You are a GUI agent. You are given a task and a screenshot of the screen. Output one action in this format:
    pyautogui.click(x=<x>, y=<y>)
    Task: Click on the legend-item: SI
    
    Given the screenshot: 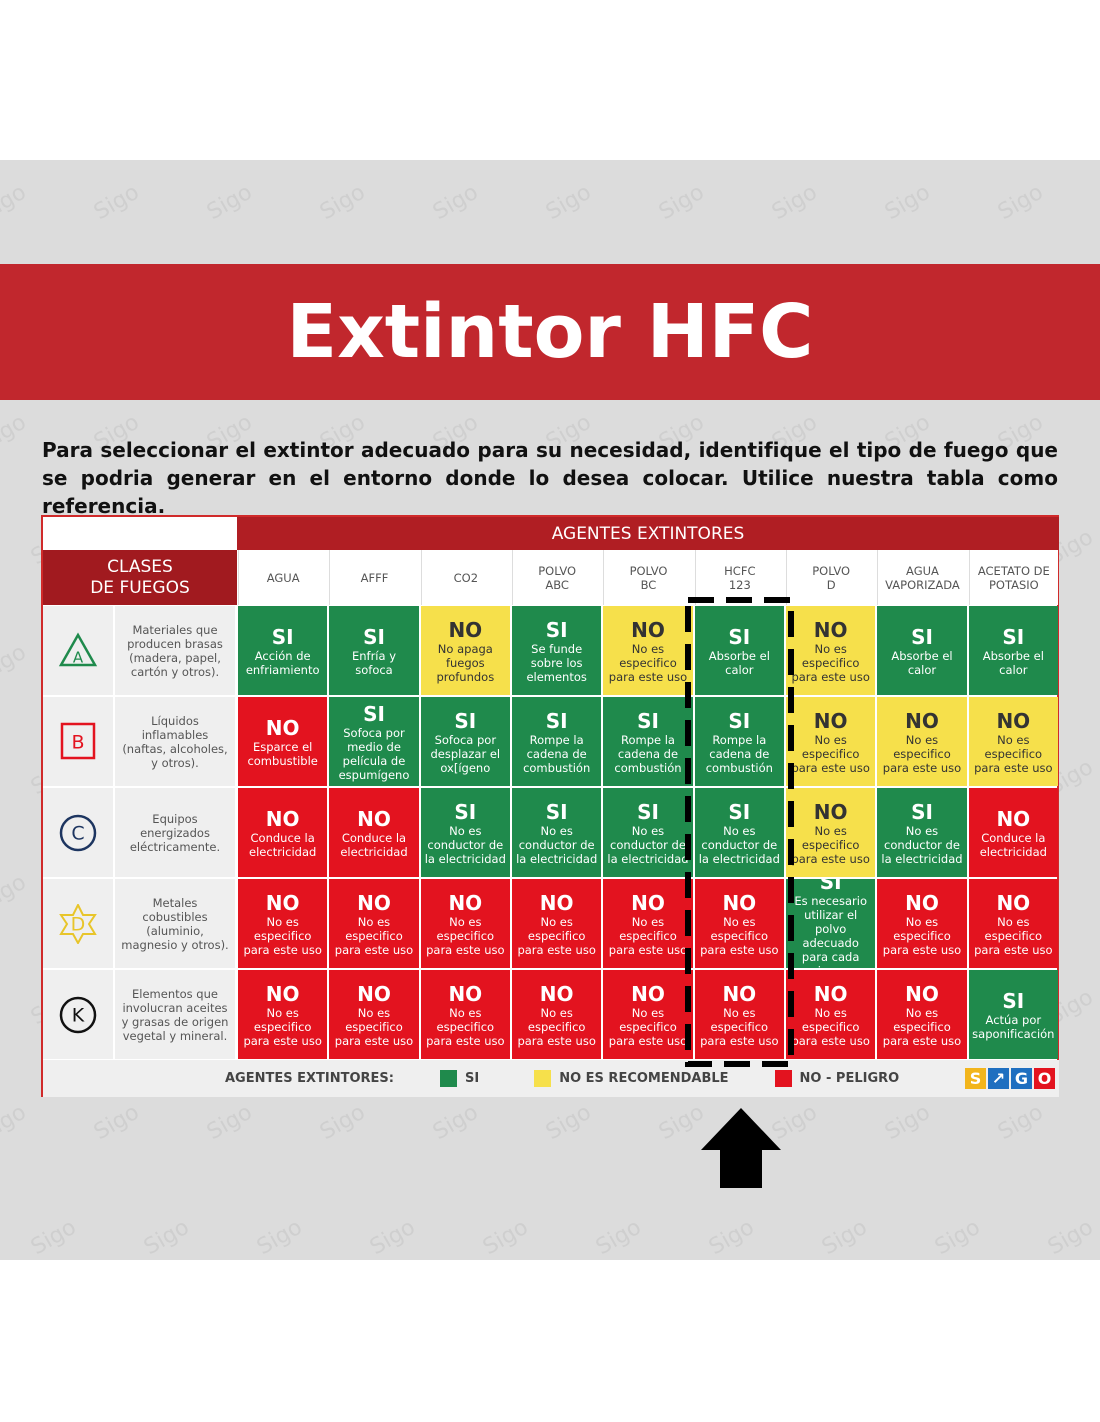 What is the action you would take?
    pyautogui.click(x=459, y=1078)
    